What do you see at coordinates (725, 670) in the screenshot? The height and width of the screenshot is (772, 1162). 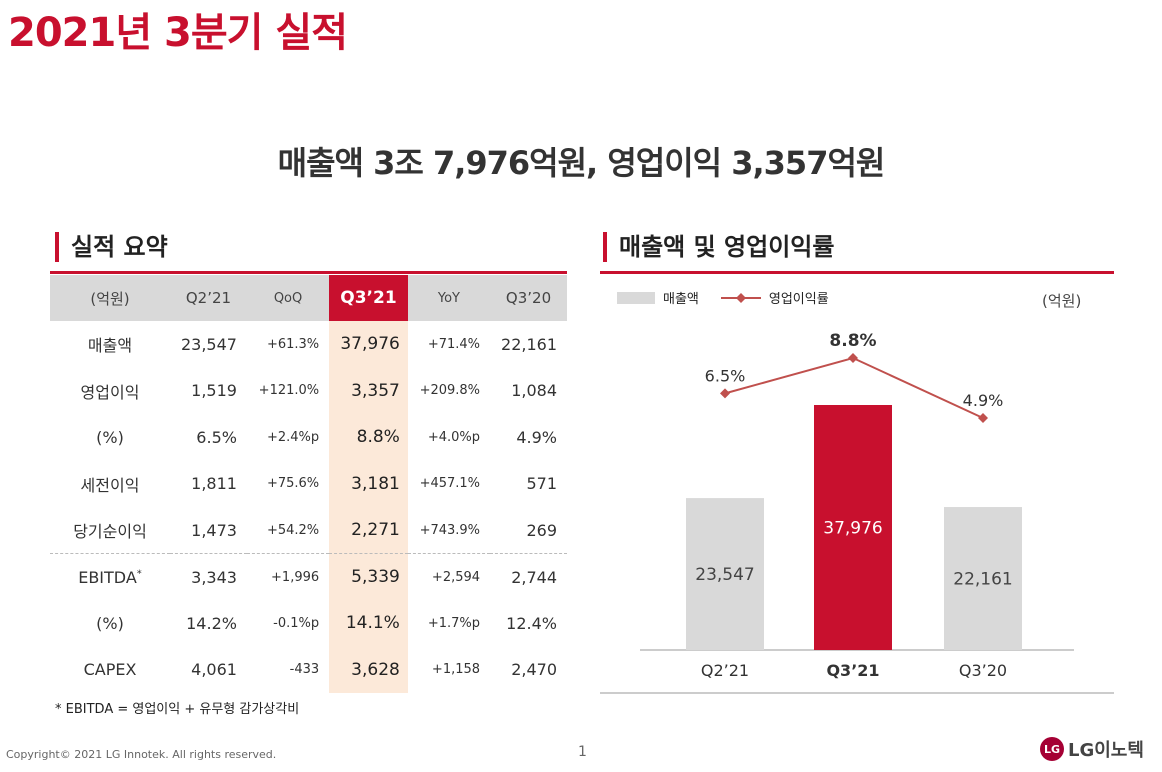 I see `x-tick-label: Q2’21` at bounding box center [725, 670].